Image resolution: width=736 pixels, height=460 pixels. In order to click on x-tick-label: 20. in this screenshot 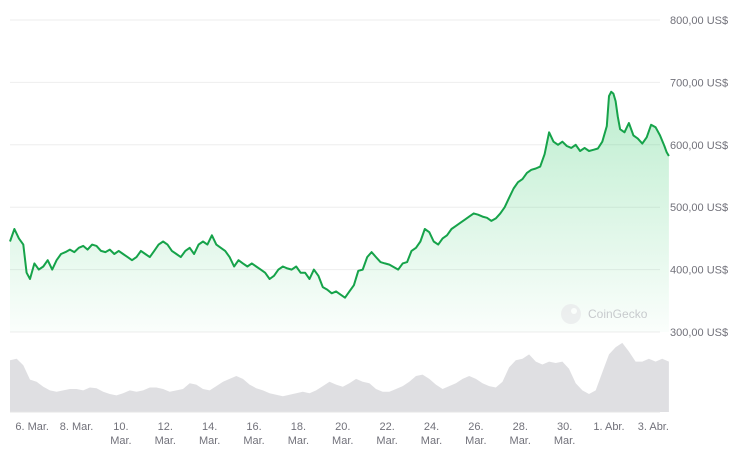, I will do `click(342, 427)`.